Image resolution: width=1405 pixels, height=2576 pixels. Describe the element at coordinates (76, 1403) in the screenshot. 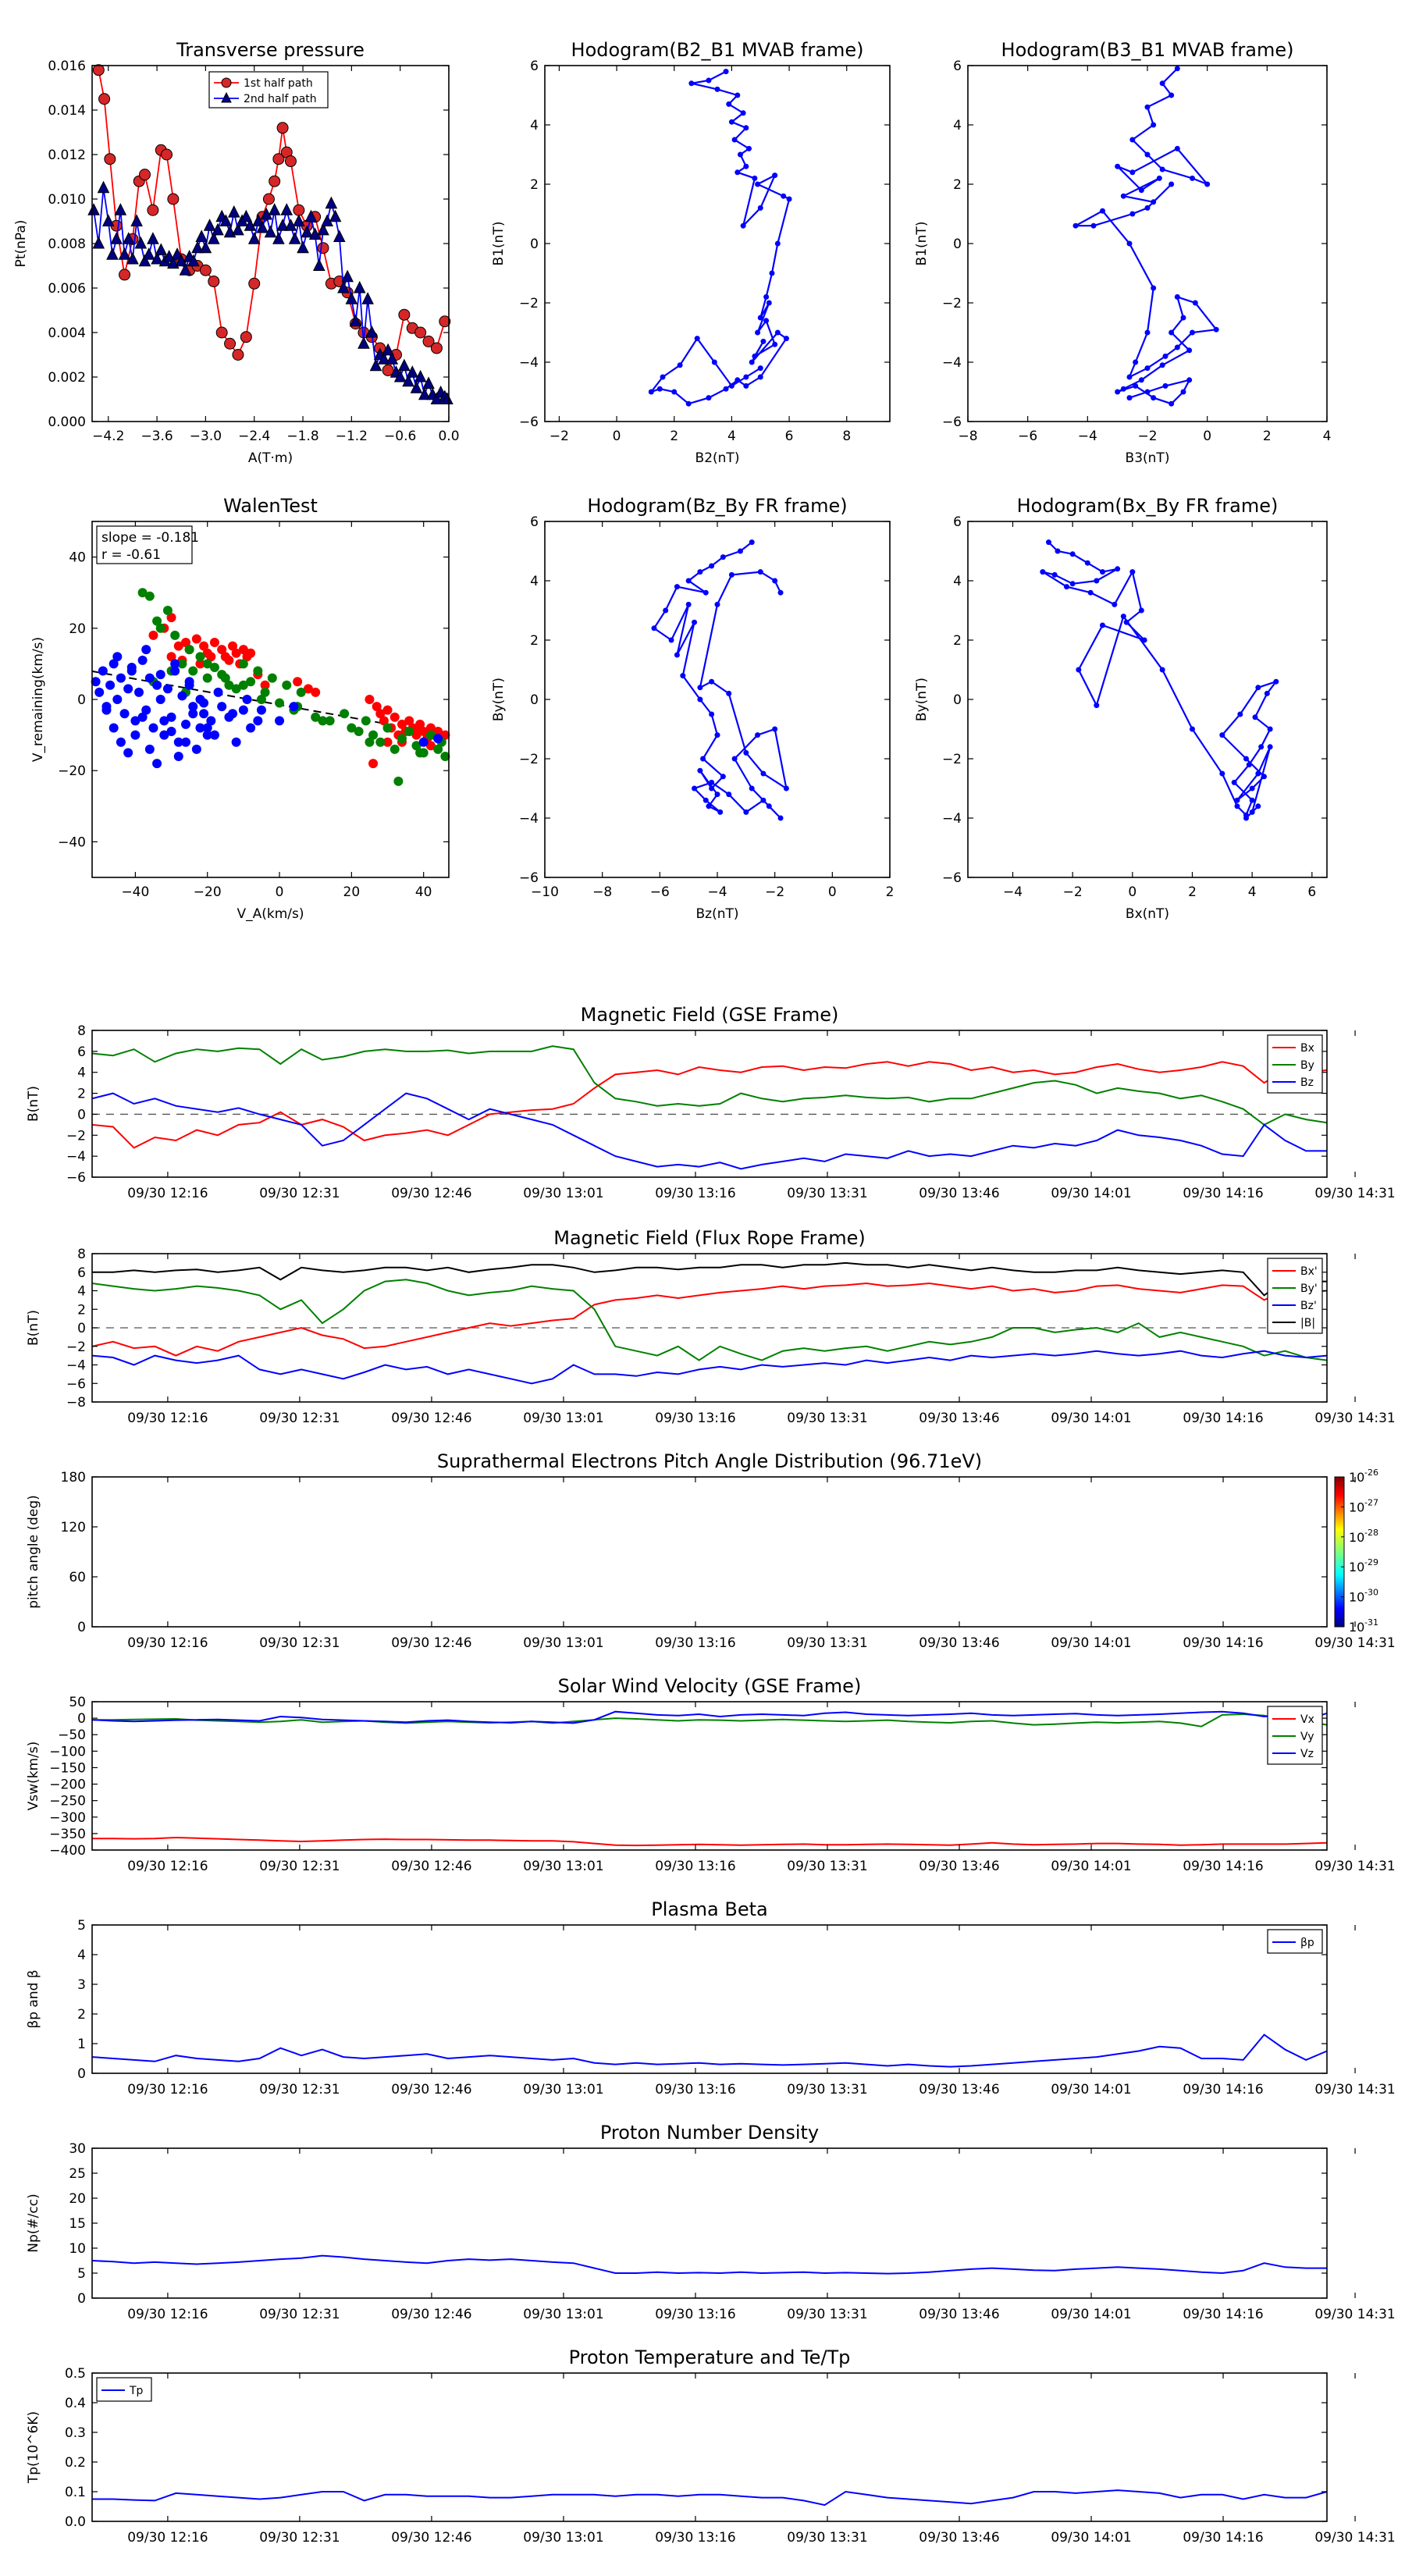

I see `y-tick-label: −8` at that location.